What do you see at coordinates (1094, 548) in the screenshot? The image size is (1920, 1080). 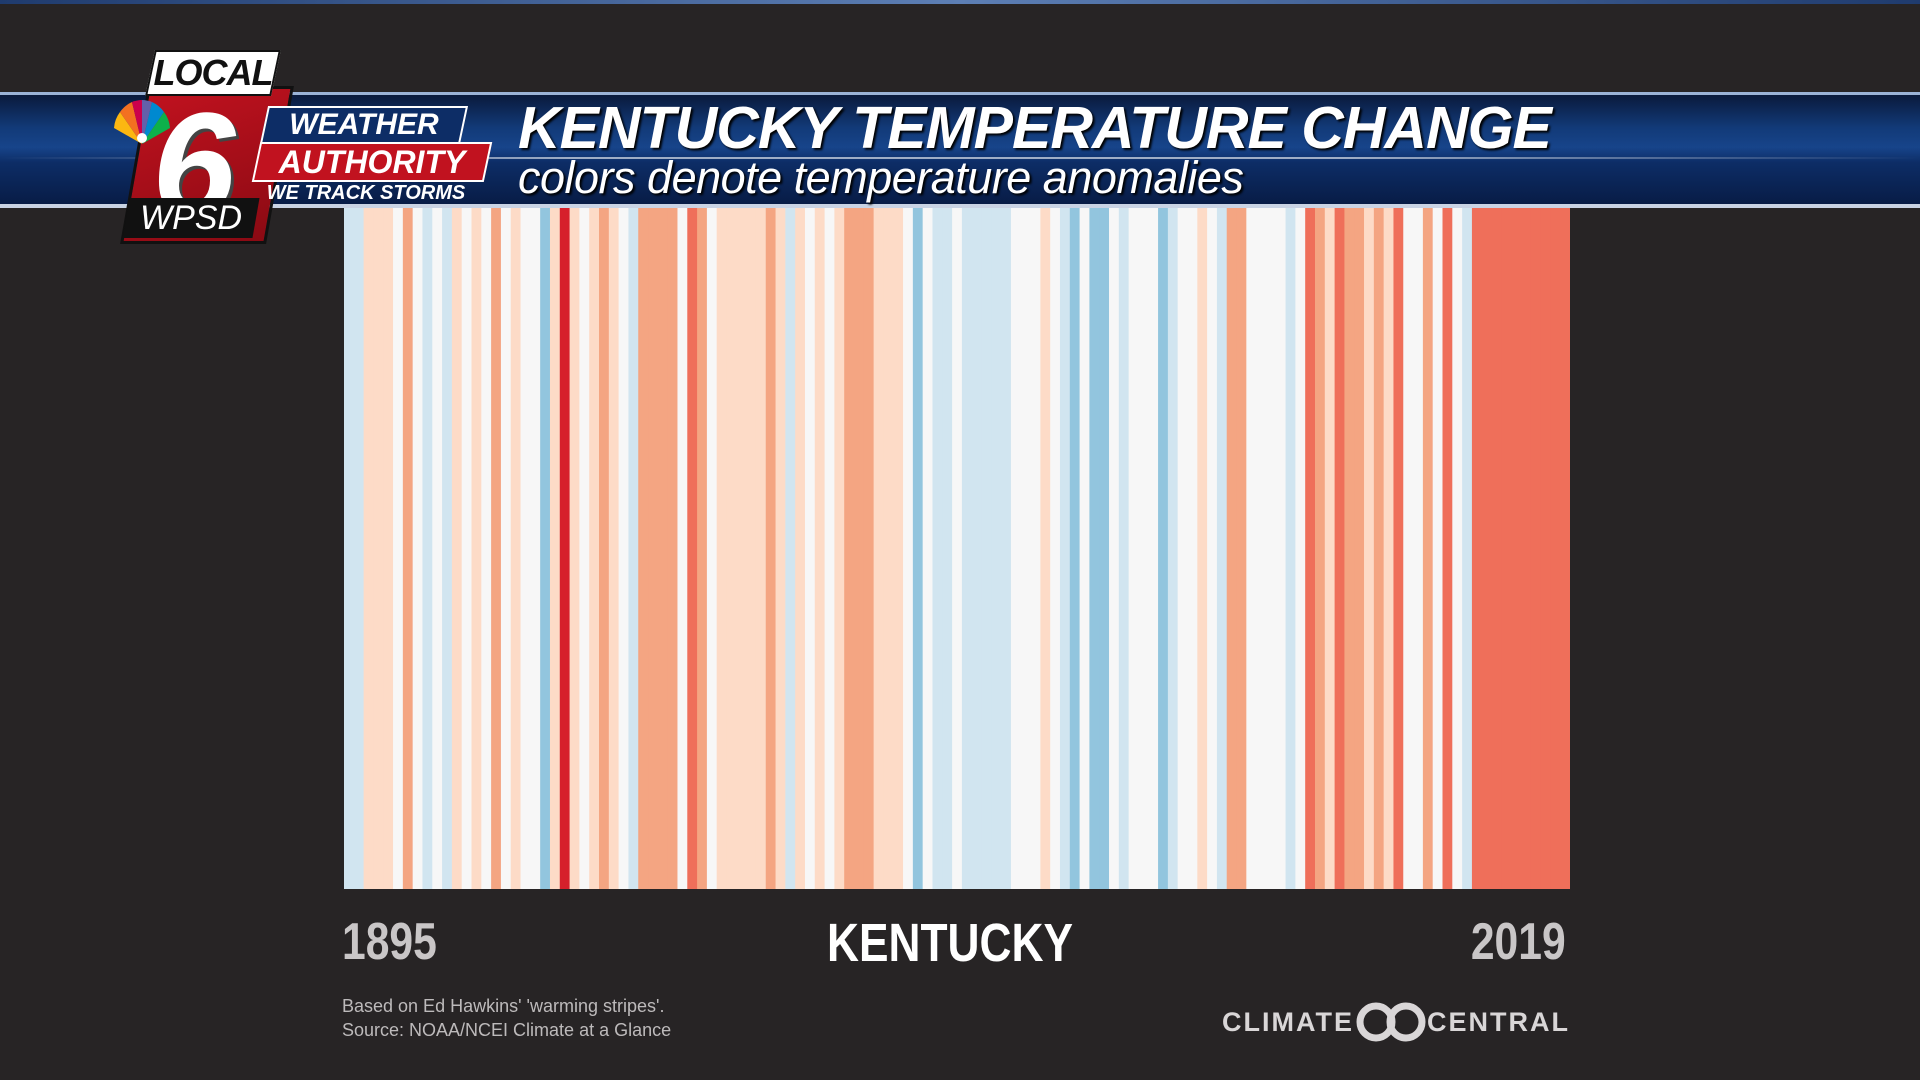 I see `stripe-1971` at bounding box center [1094, 548].